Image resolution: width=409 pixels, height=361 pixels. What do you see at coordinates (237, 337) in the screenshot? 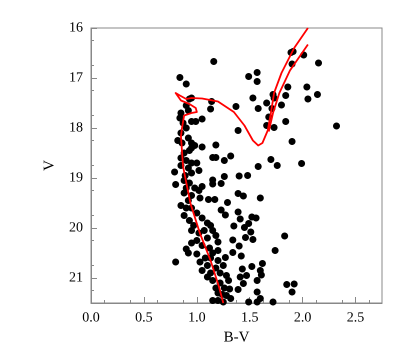
I see `x-axis-title: B-V` at bounding box center [237, 337].